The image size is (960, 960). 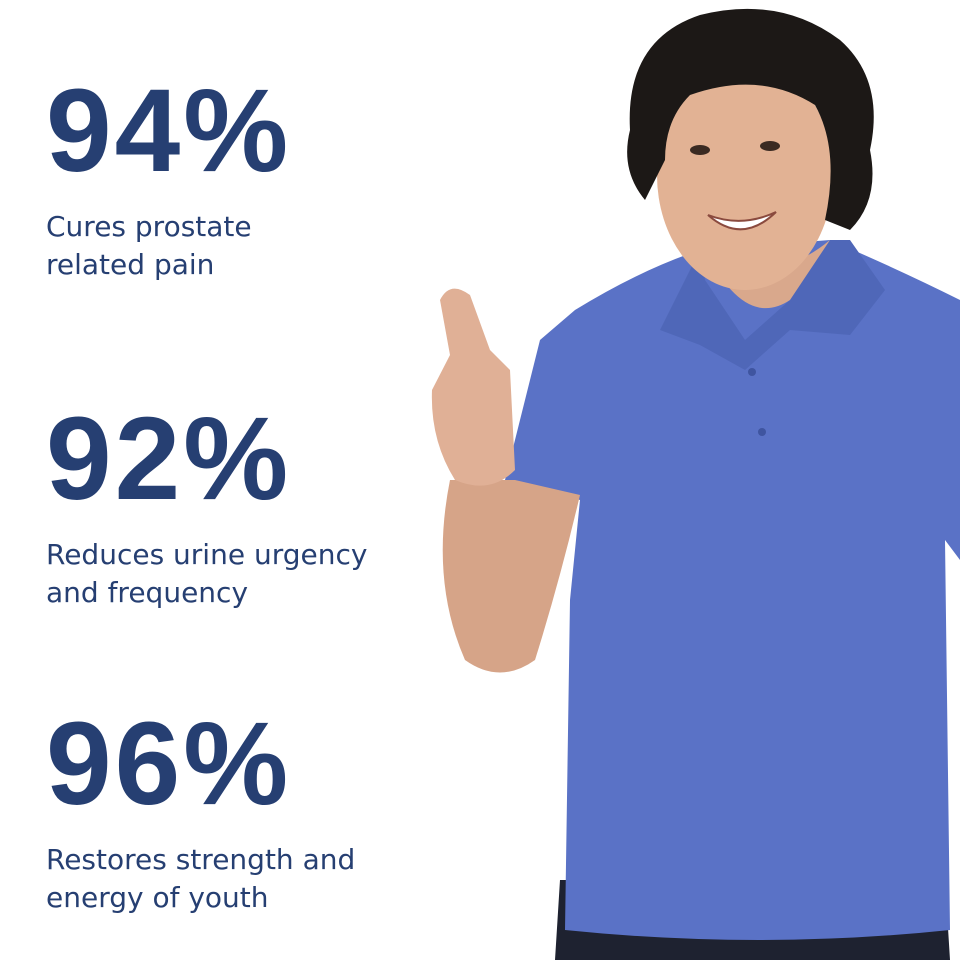 I want to click on stat-value: 92%, so click(x=169, y=459).